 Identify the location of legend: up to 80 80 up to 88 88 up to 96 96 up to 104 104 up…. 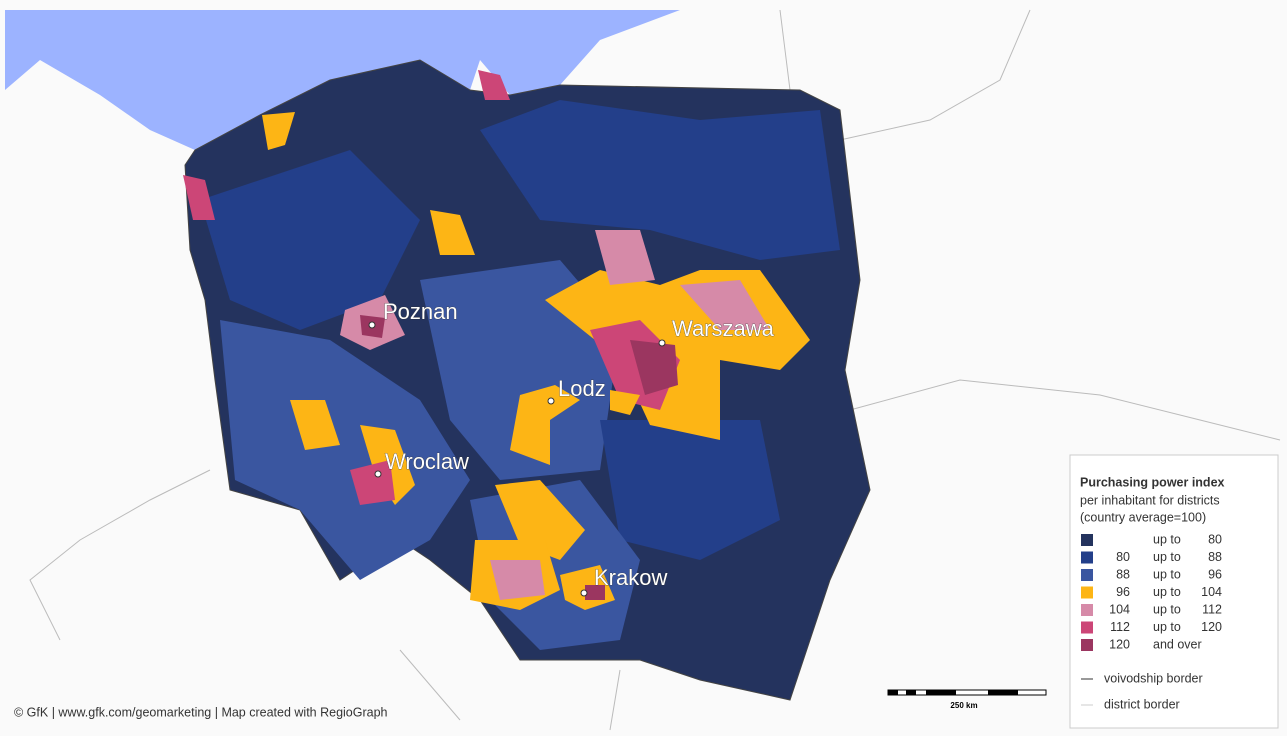
(1151, 621).